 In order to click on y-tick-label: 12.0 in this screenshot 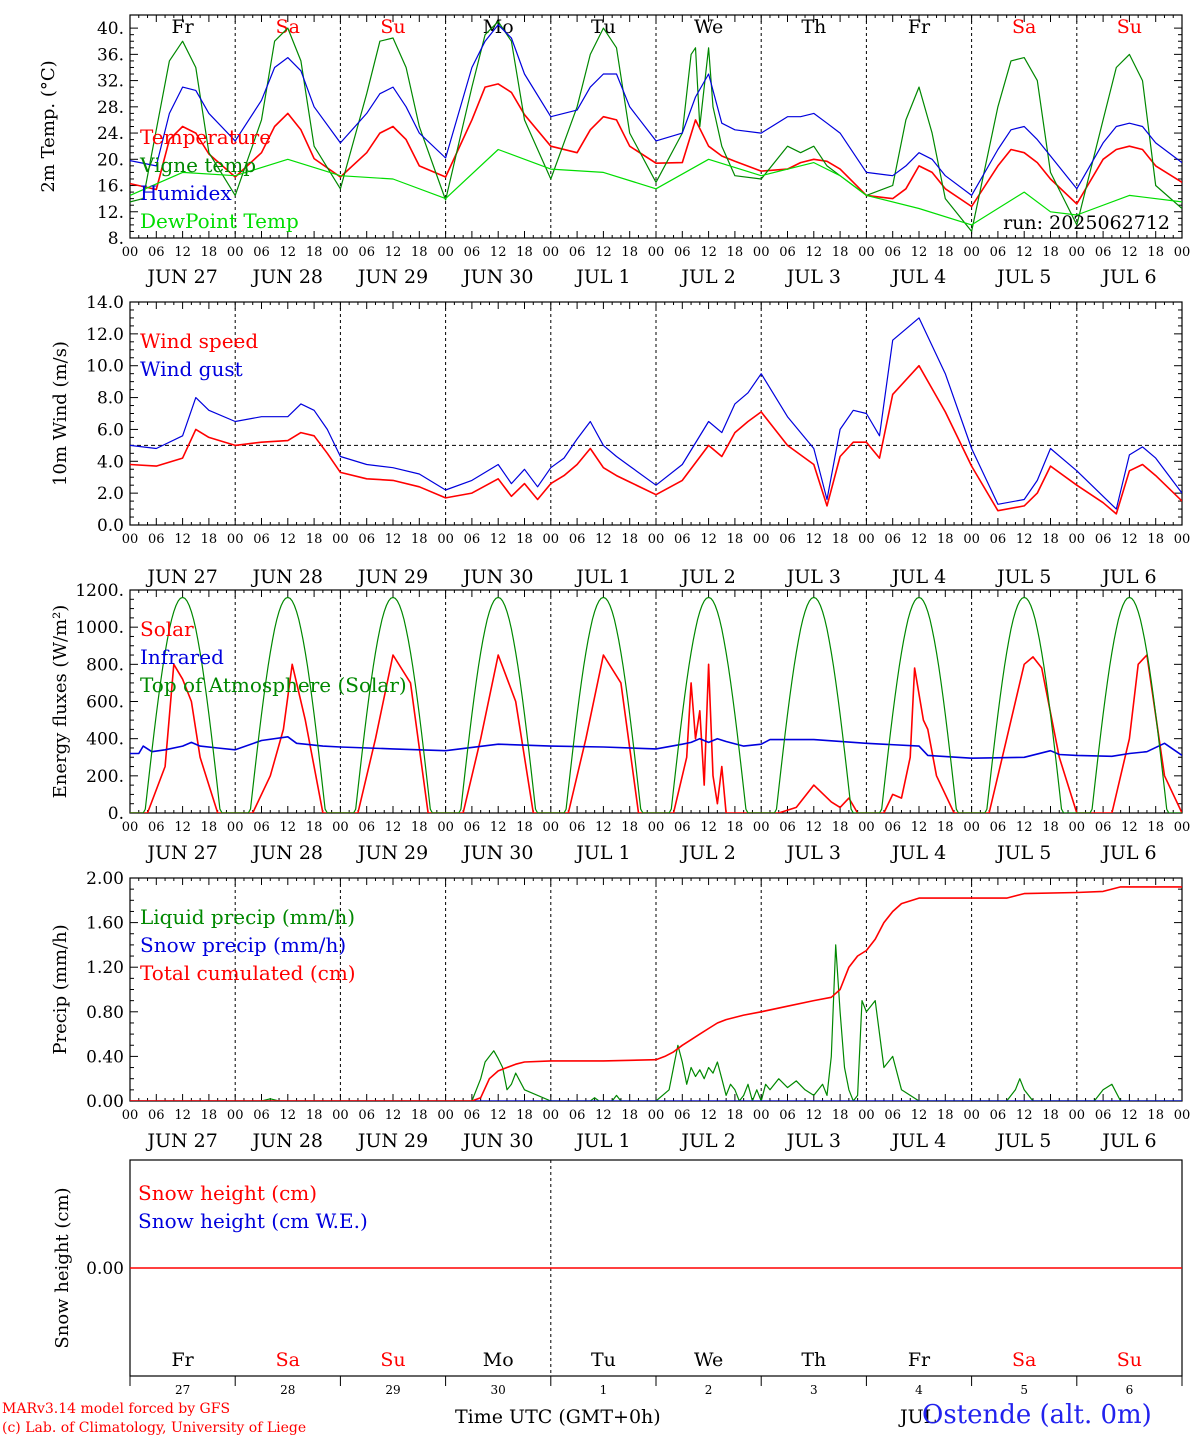, I will do `click(105, 335)`.